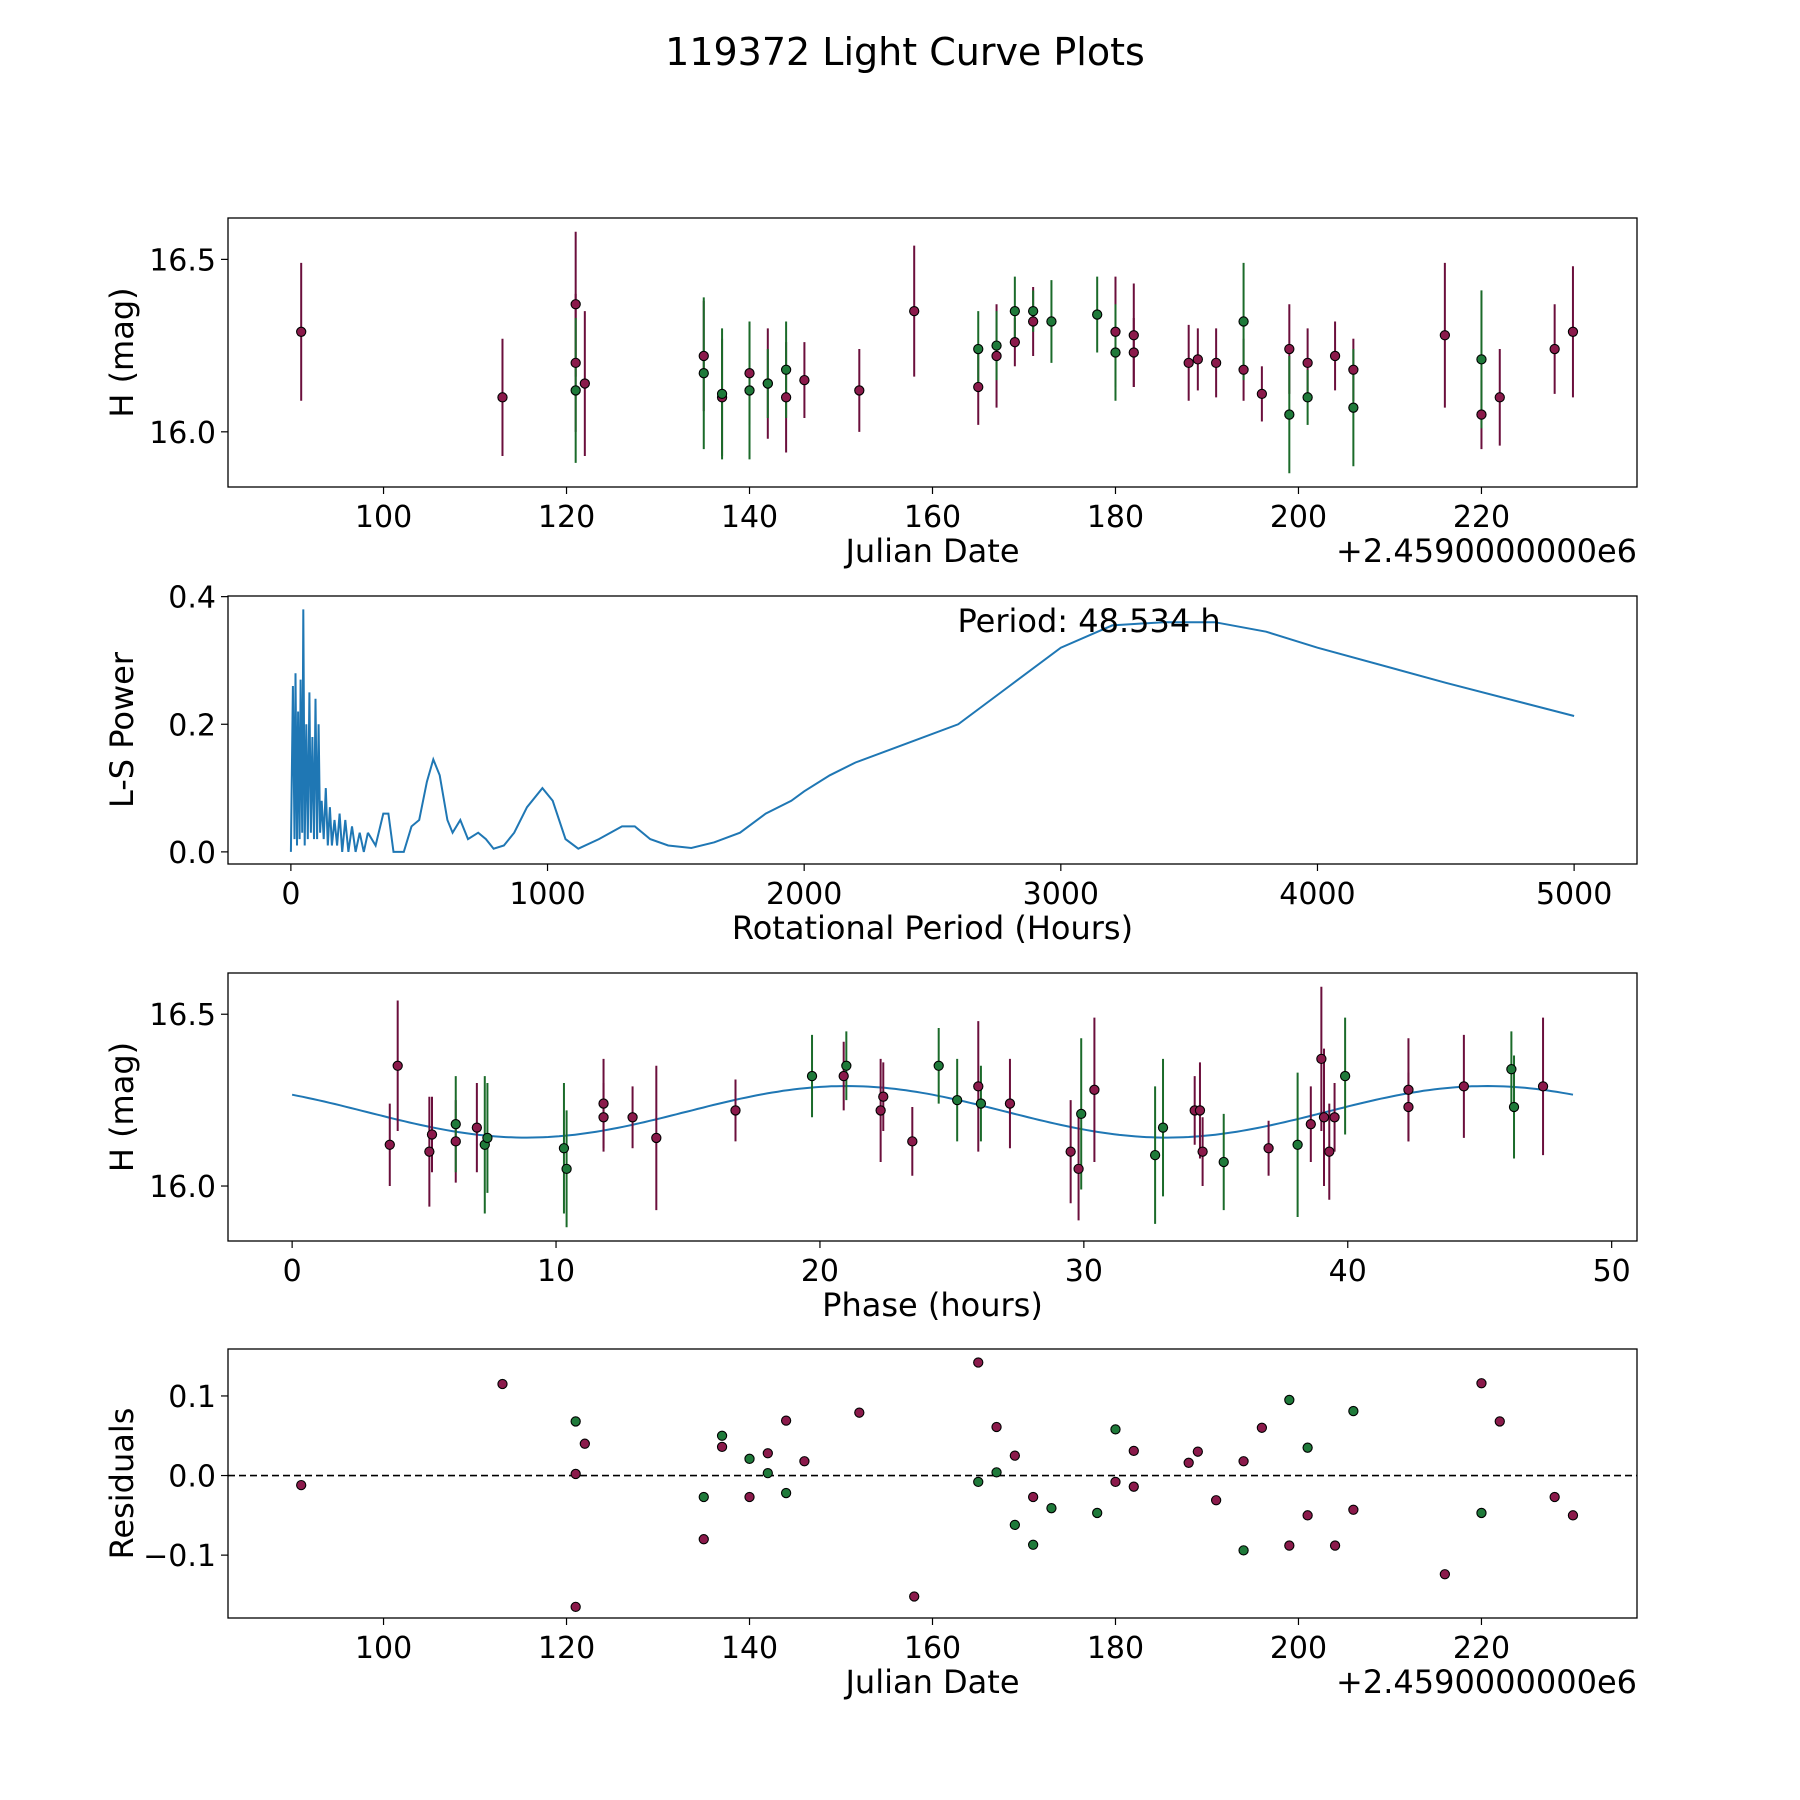  Describe the element at coordinates (804, 894) in the screenshot. I see `x-tick-label: 2000` at that location.